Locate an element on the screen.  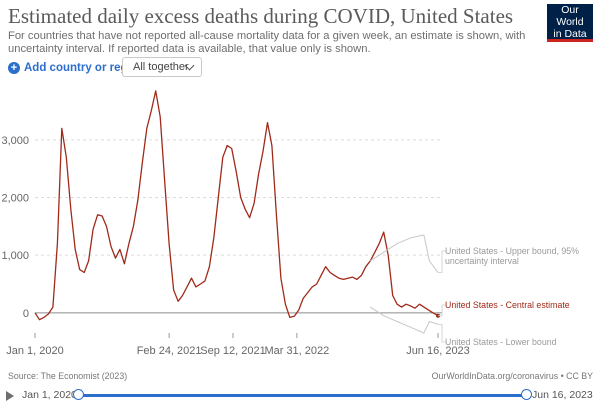
dropdown-value: All together is located at coordinates (161, 67).